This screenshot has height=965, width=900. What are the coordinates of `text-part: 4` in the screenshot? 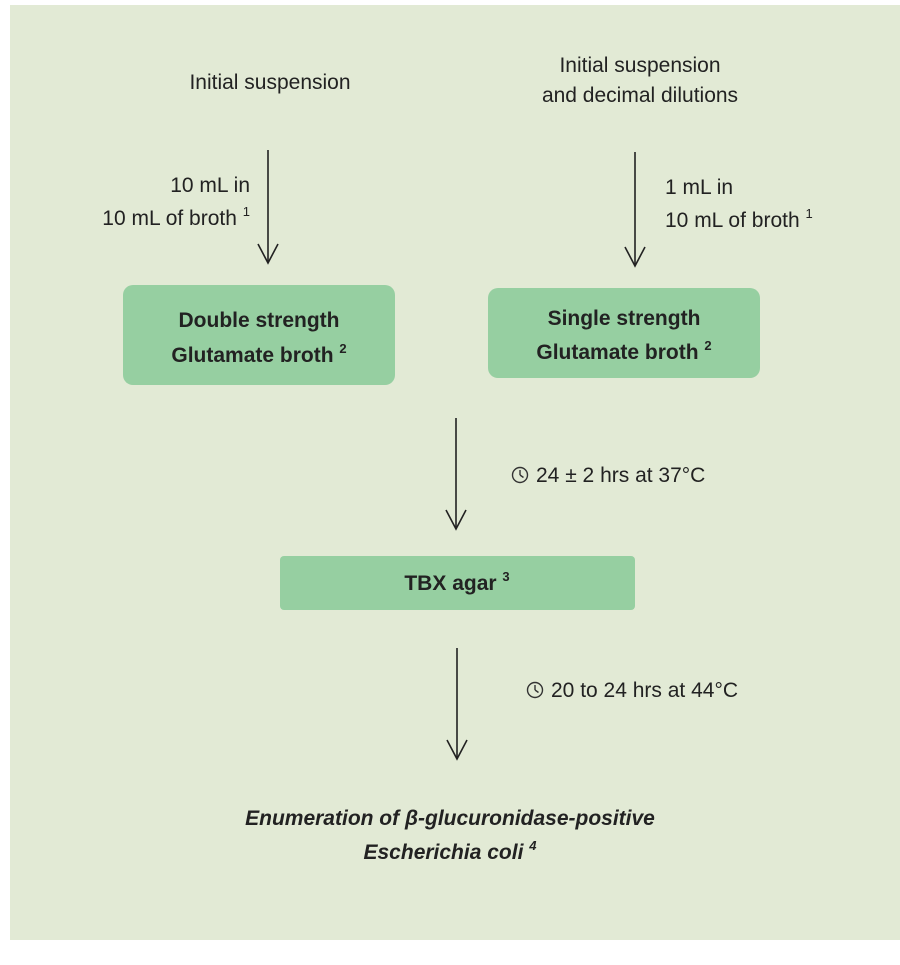 It's located at (532, 845).